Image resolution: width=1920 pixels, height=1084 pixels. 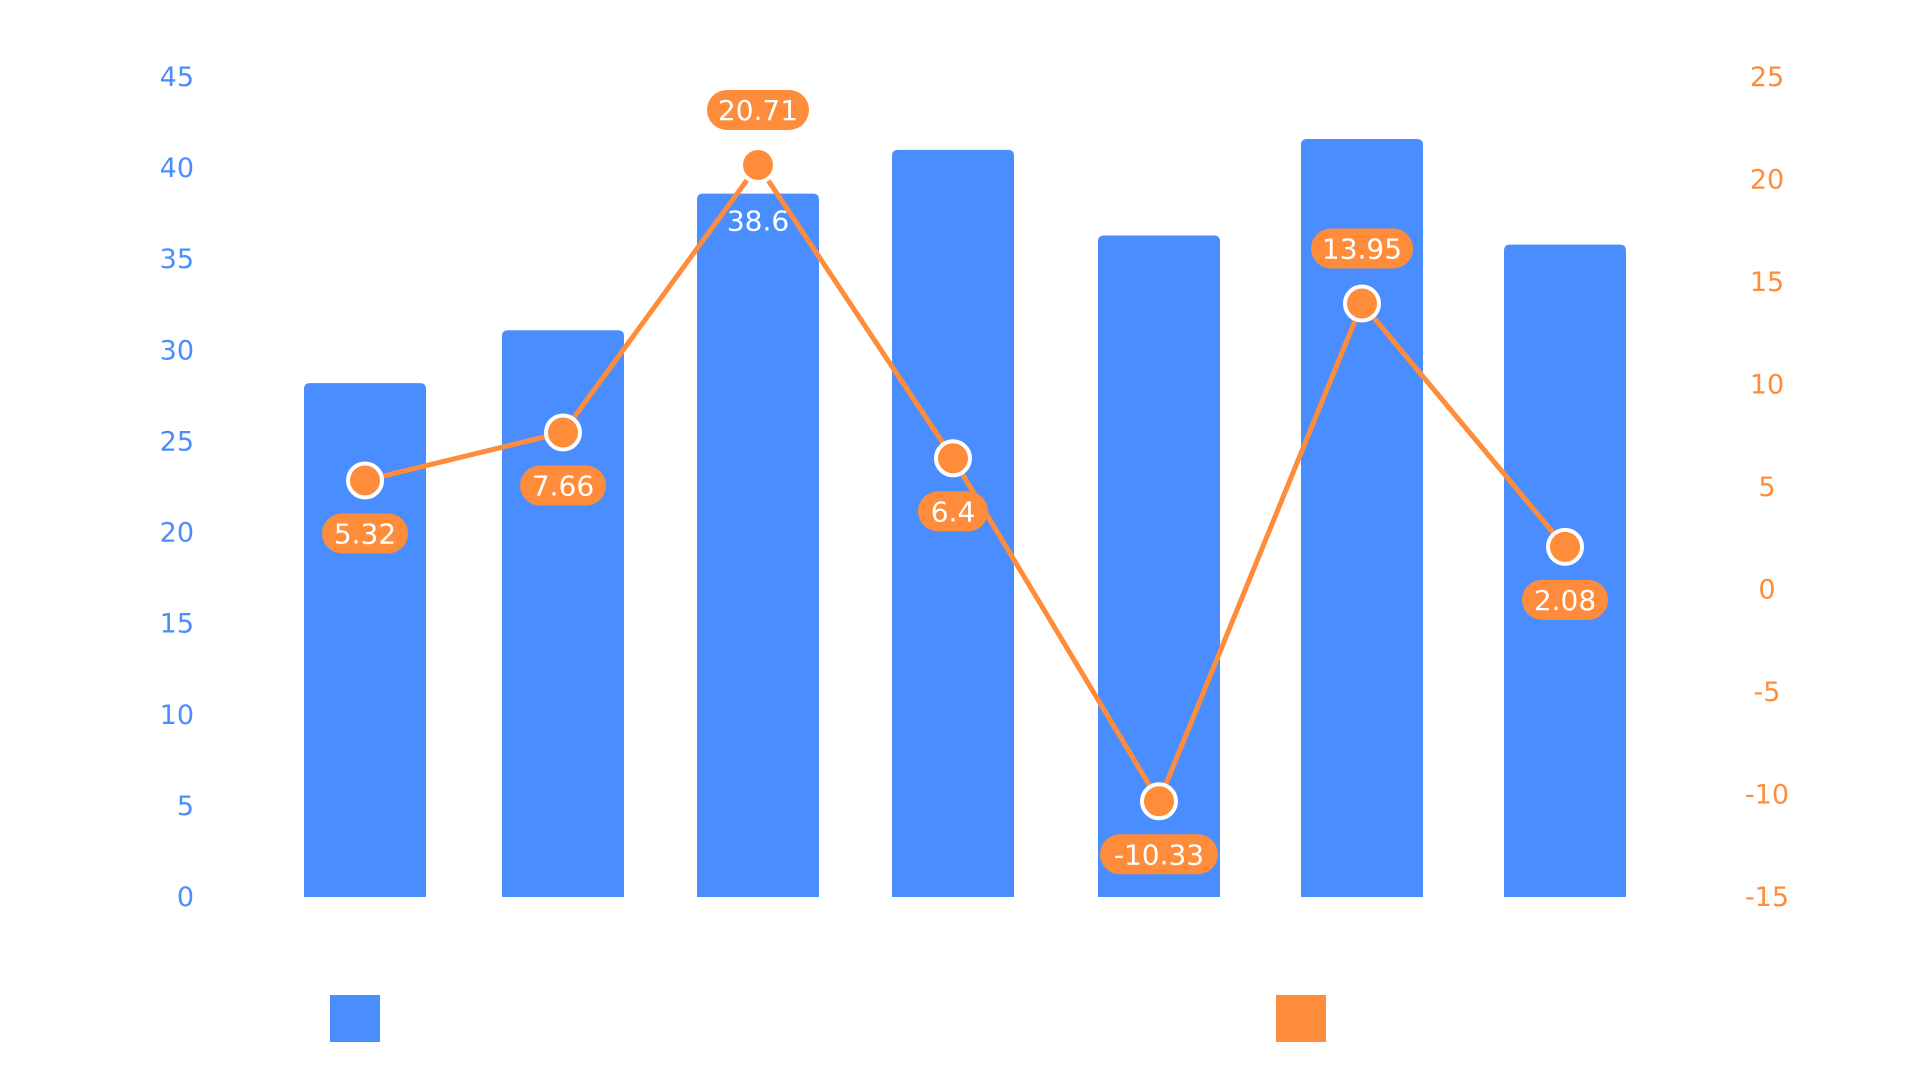 What do you see at coordinates (185, 806) in the screenshot?
I see `left-axis-tick-label: 5` at bounding box center [185, 806].